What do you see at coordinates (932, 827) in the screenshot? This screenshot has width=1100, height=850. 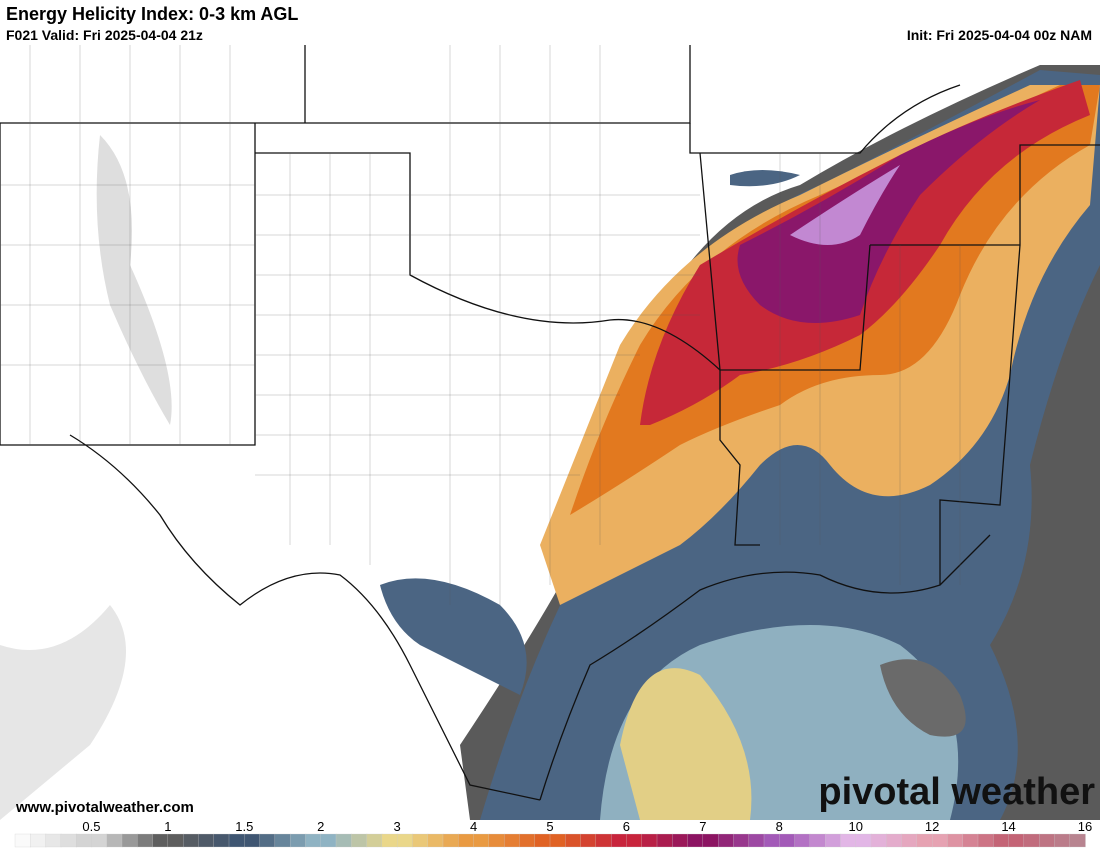 I see `colorbar-label: 12` at bounding box center [932, 827].